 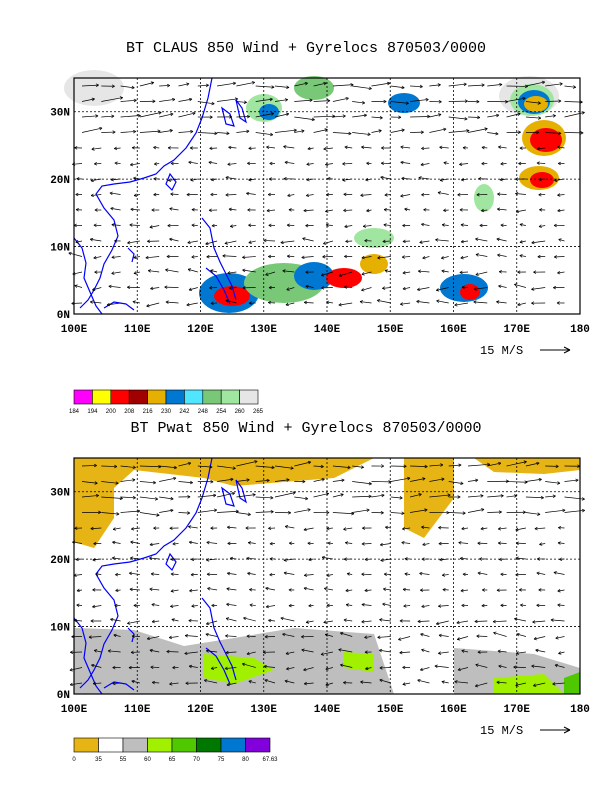 What do you see at coordinates (74, 760) in the screenshot?
I see `colorbar-label: 0` at bounding box center [74, 760].